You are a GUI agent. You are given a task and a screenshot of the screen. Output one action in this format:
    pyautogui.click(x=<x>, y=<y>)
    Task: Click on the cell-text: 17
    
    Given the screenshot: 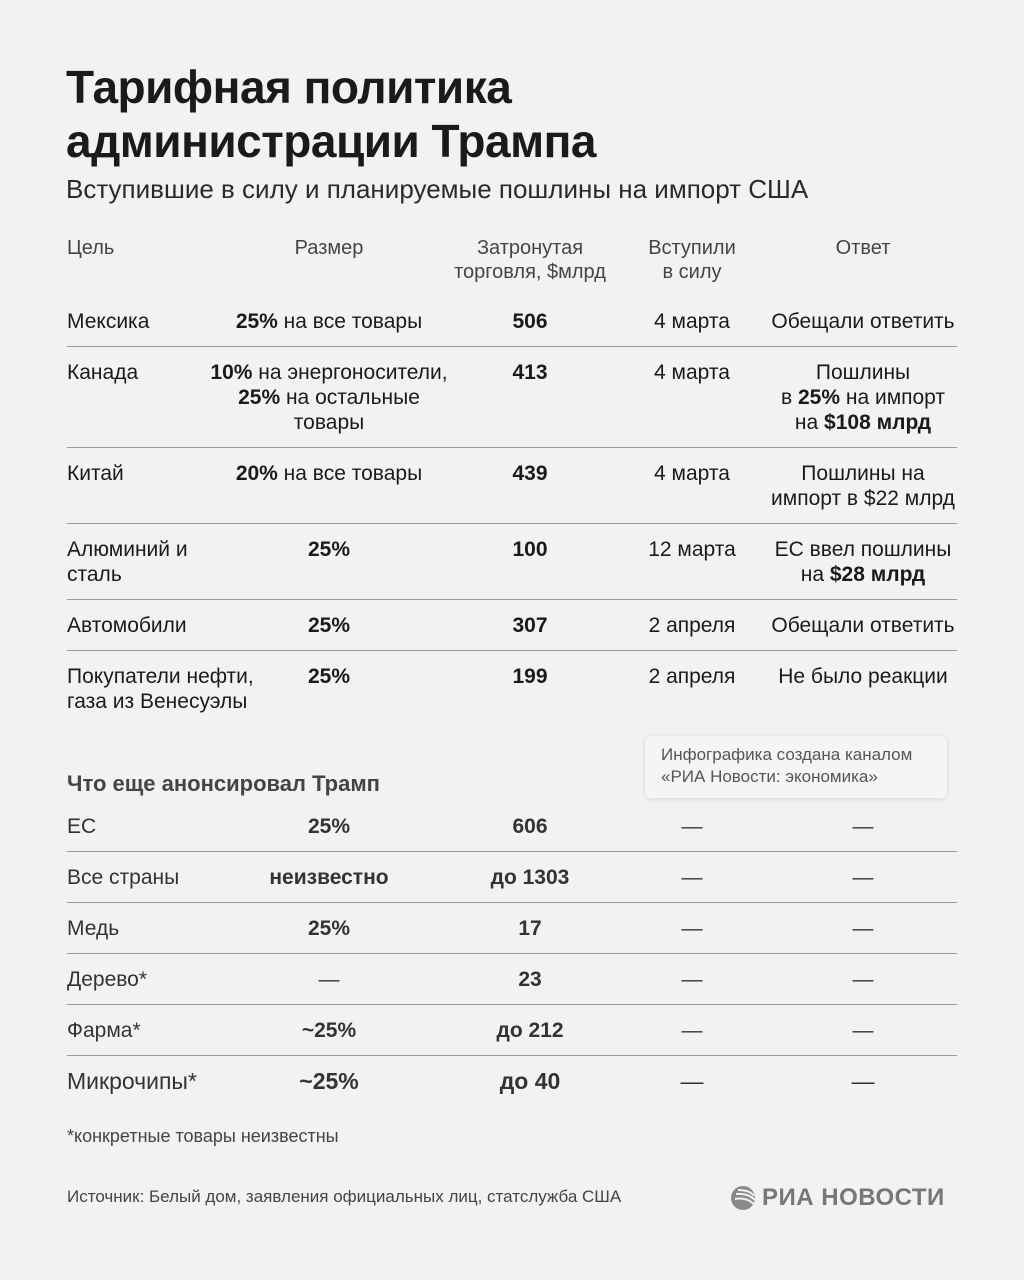 What is the action you would take?
    pyautogui.click(x=530, y=928)
    